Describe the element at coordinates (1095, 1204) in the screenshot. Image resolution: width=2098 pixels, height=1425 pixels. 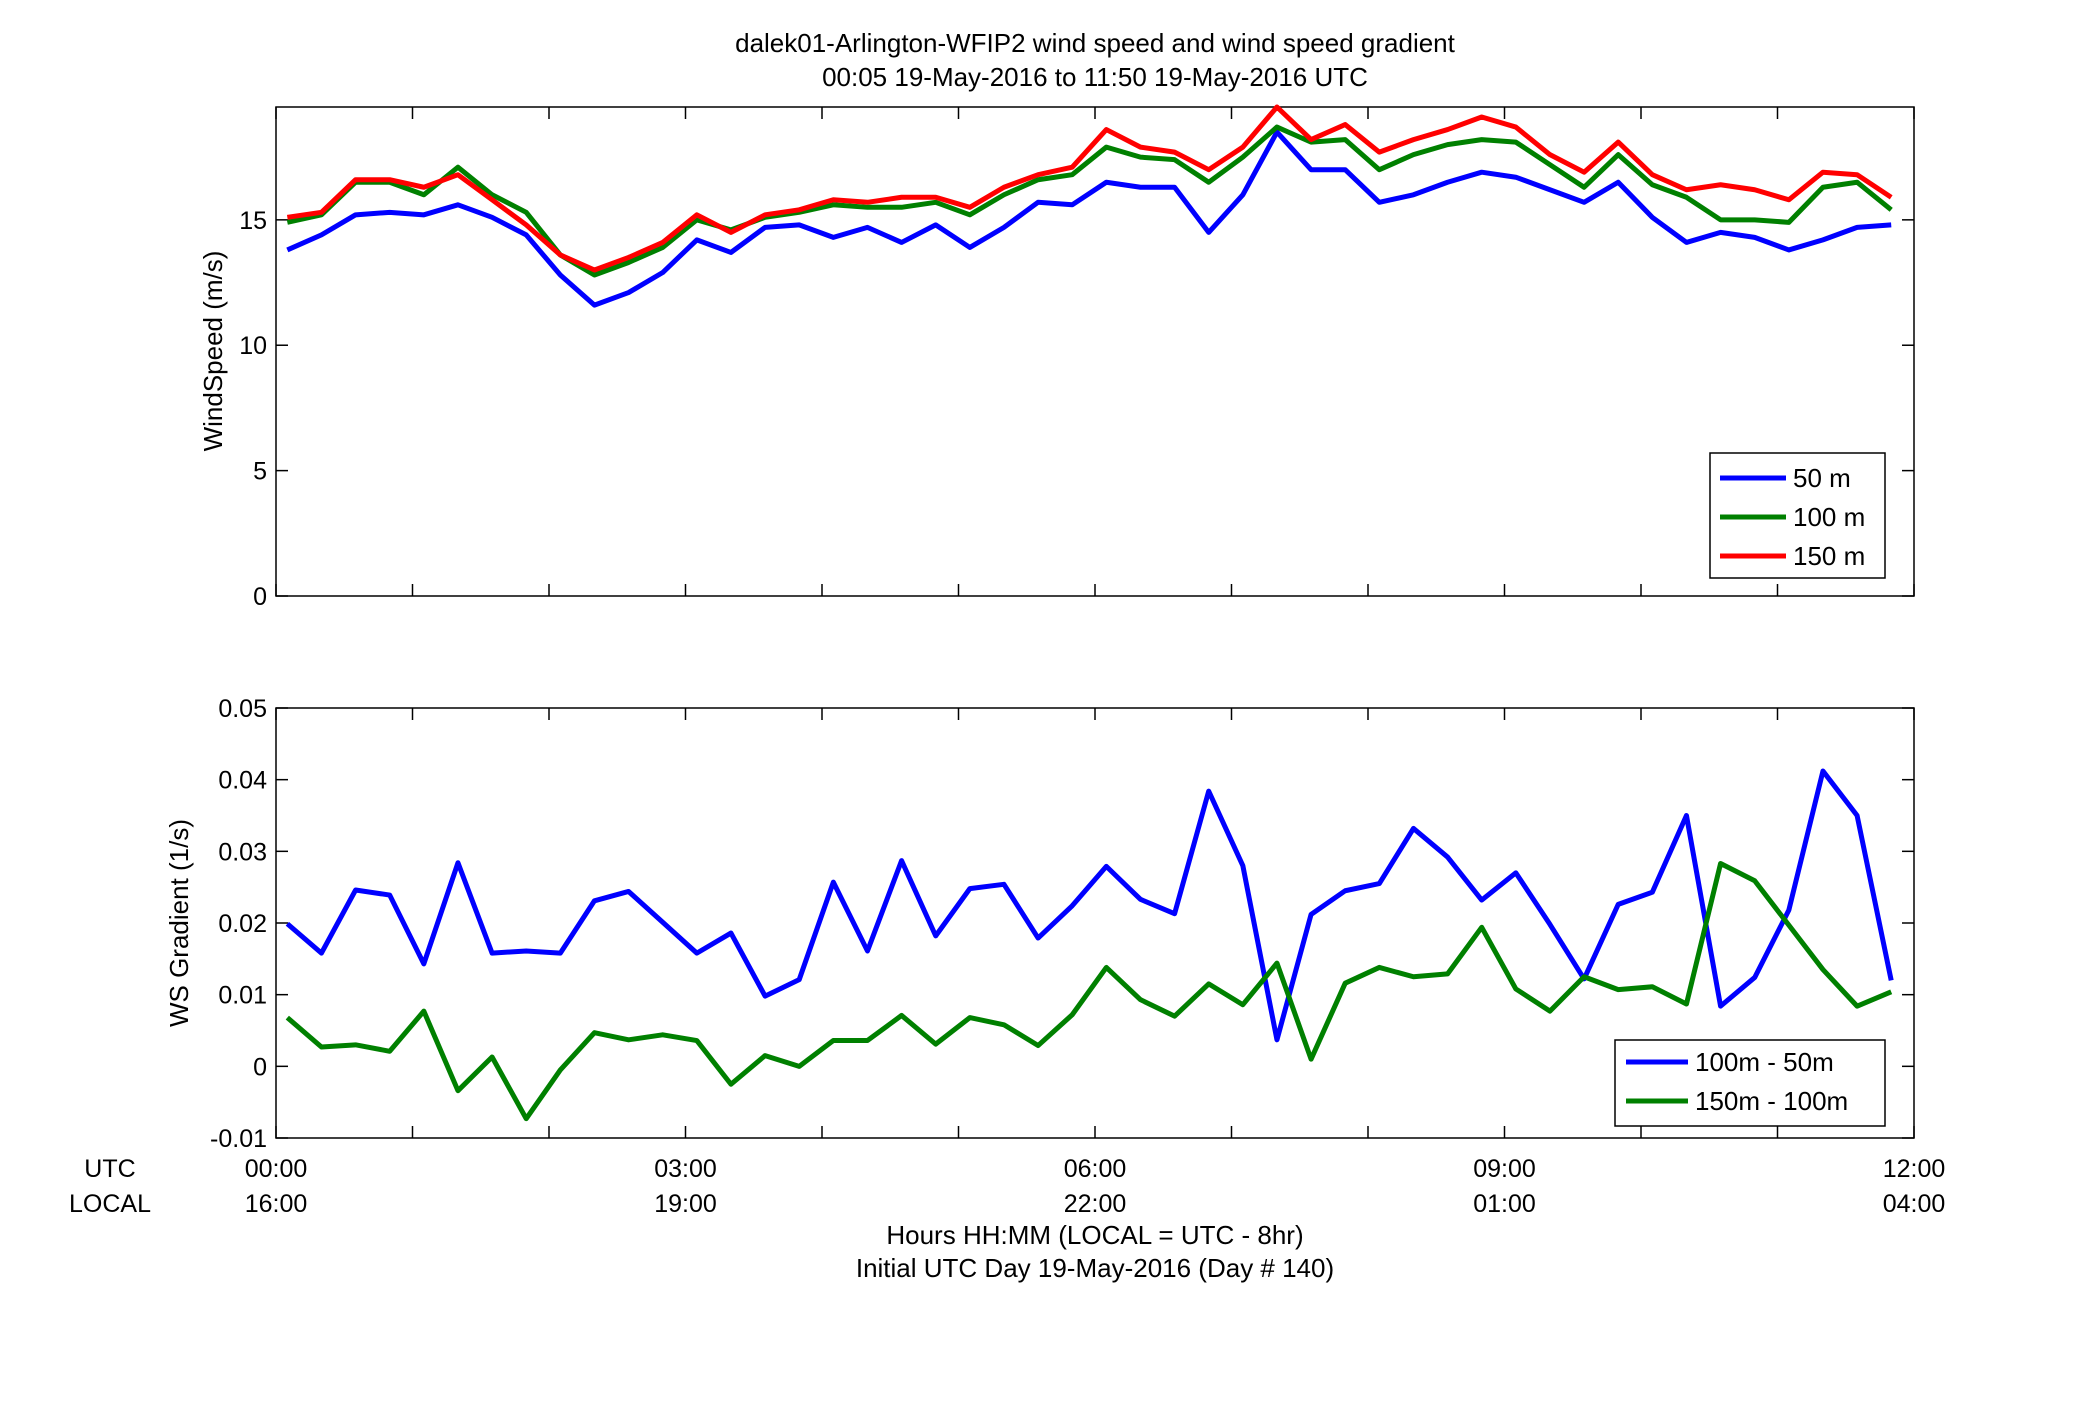
I see `x-tick-label-local: 22:00` at that location.